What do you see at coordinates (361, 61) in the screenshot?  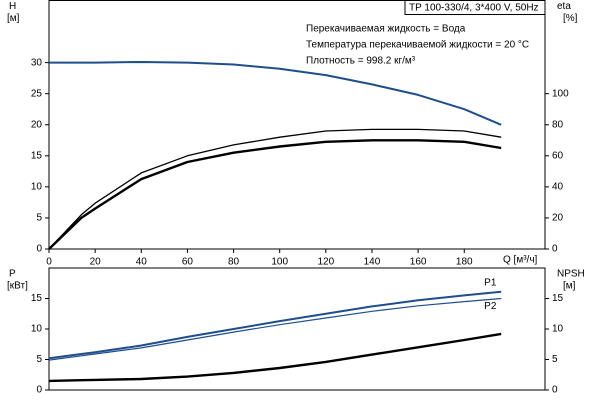 I see `annotation: Плотность = 998.2 кг/м³` at bounding box center [361, 61].